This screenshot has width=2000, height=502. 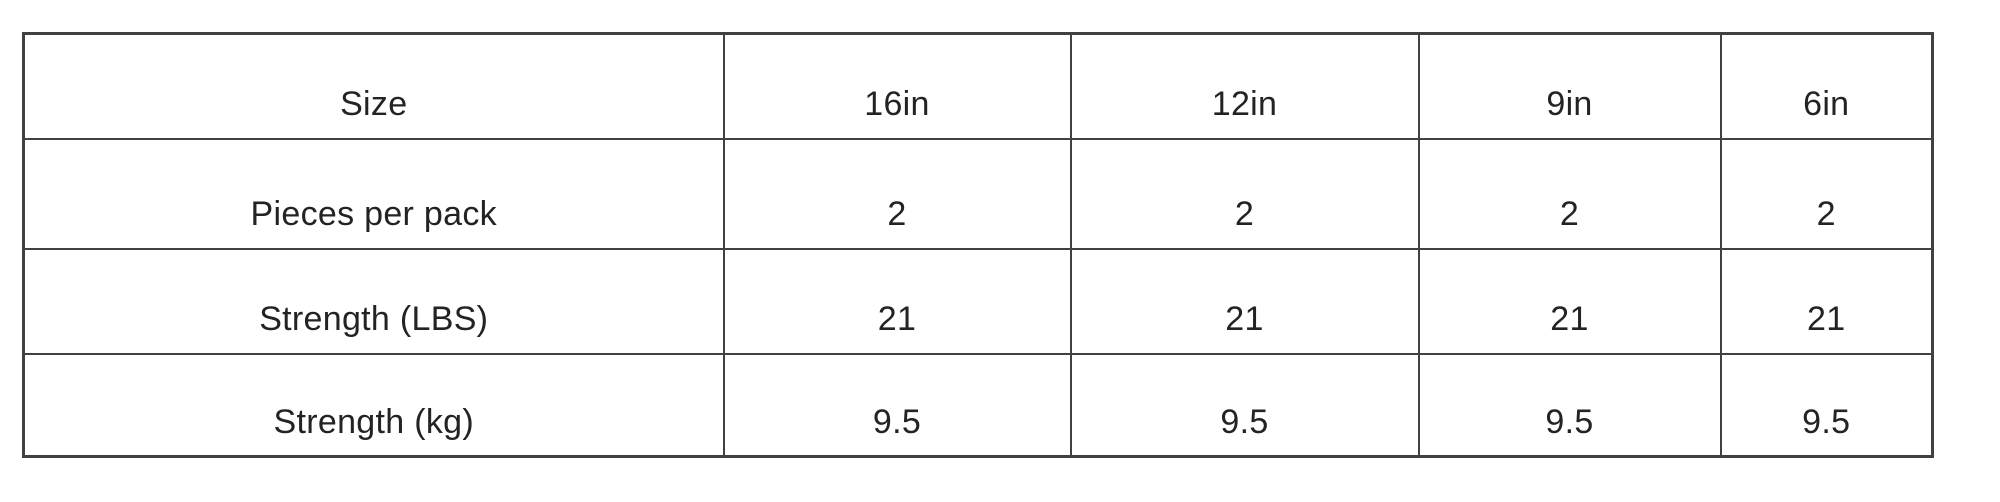 I want to click on table-cell-strength-lbs-6in: 21, so click(x=1826, y=301).